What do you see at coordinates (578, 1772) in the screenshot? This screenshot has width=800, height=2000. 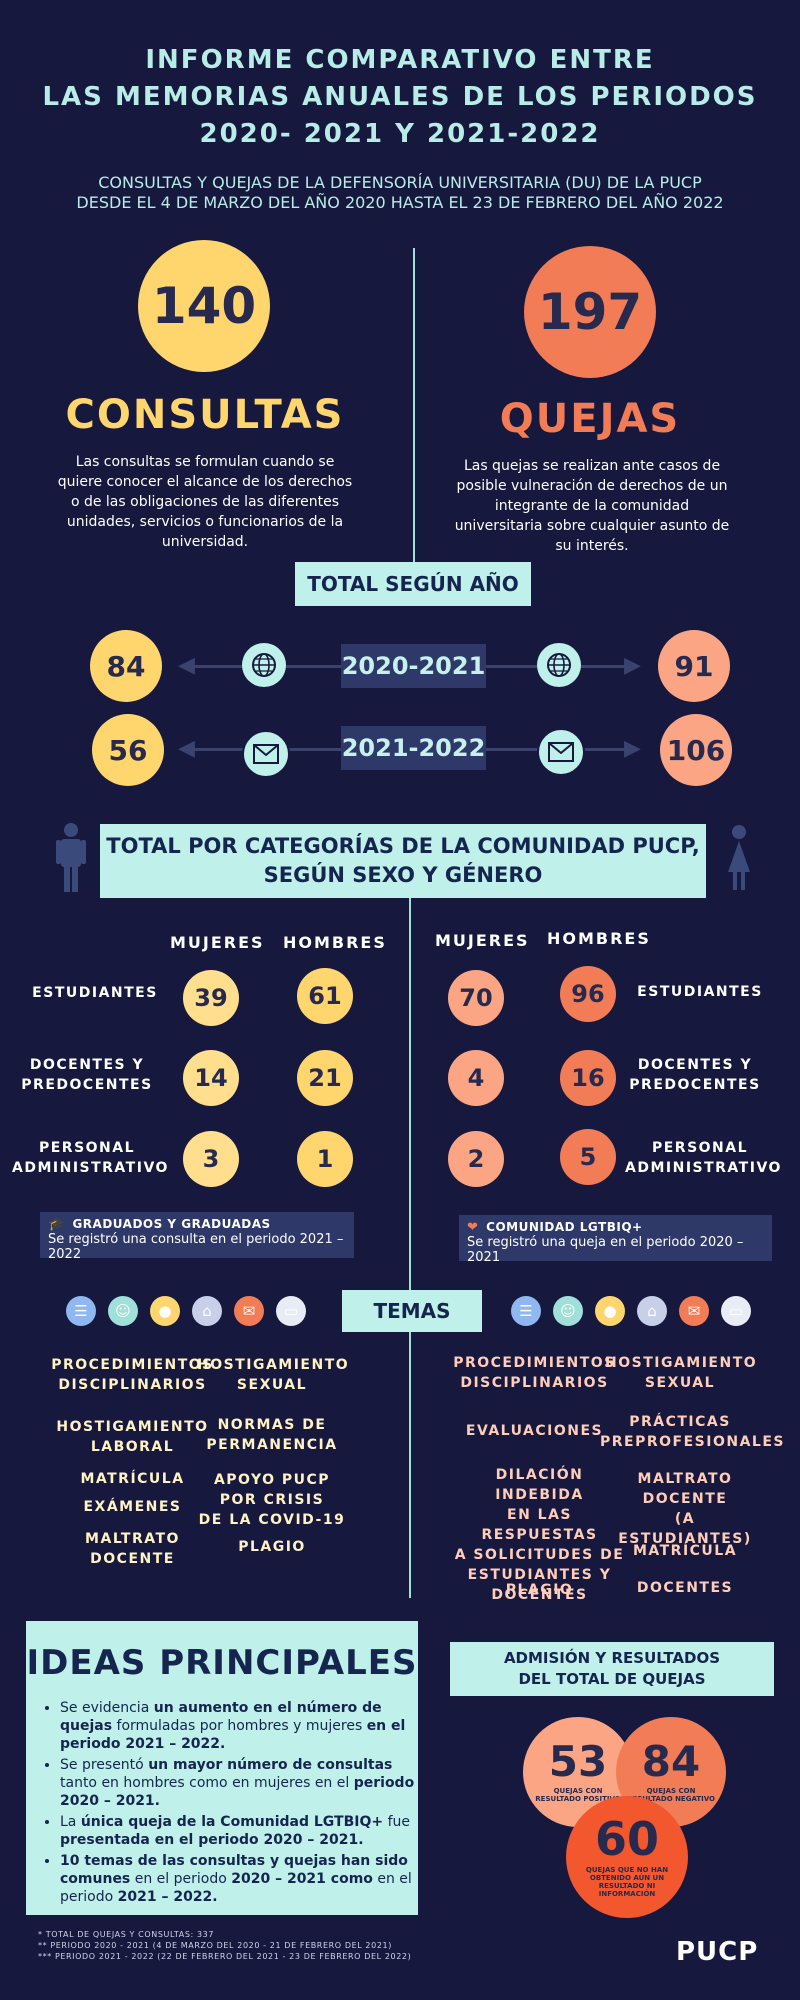 I see `positive-results-circle: 53 QUEJAS CON RESULTADO POSITIVO` at bounding box center [578, 1772].